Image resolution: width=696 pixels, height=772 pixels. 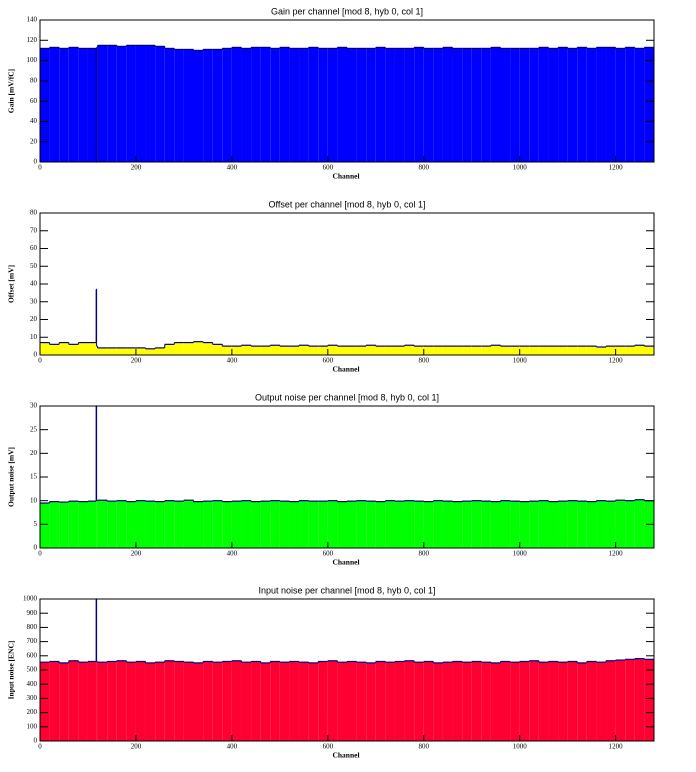 I want to click on y-tick-label: 10, so click(x=34, y=337).